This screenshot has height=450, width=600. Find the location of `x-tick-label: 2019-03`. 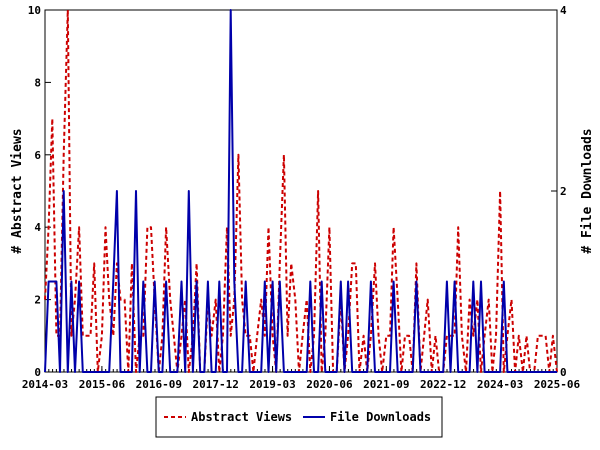

x-tick-label: 2019-03 is located at coordinates (272, 384).